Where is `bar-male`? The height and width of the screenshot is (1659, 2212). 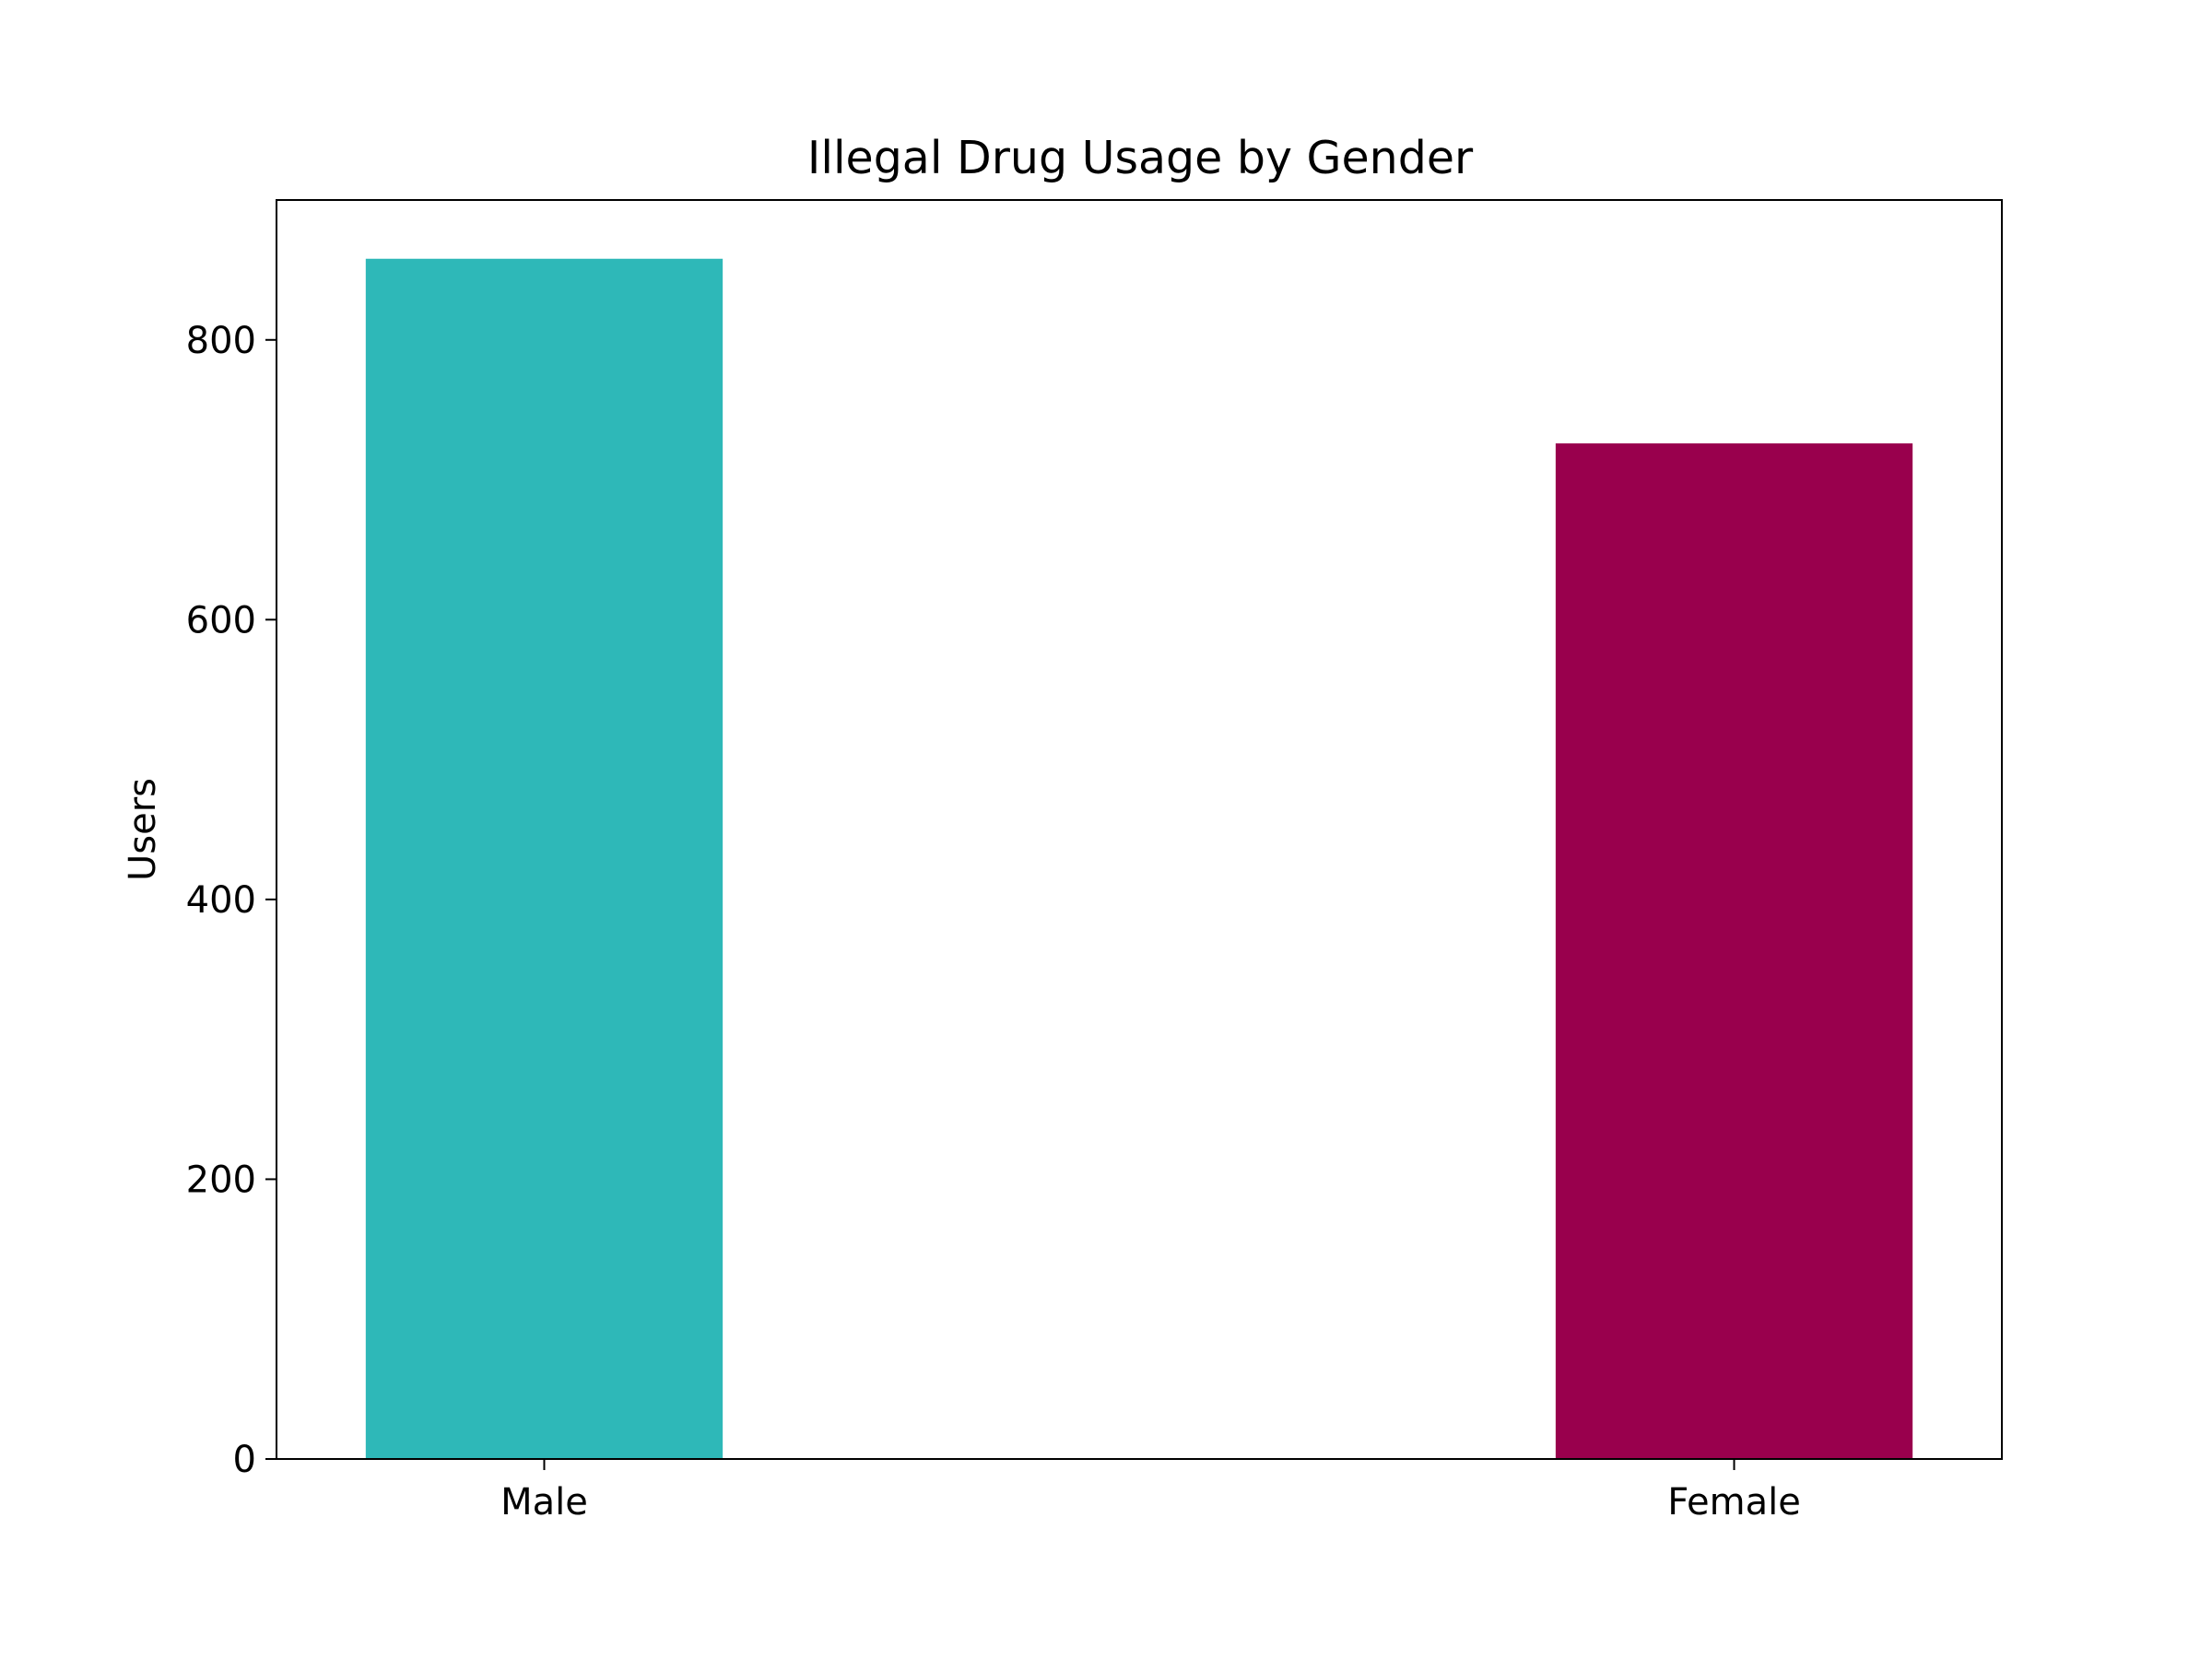 bar-male is located at coordinates (544, 858).